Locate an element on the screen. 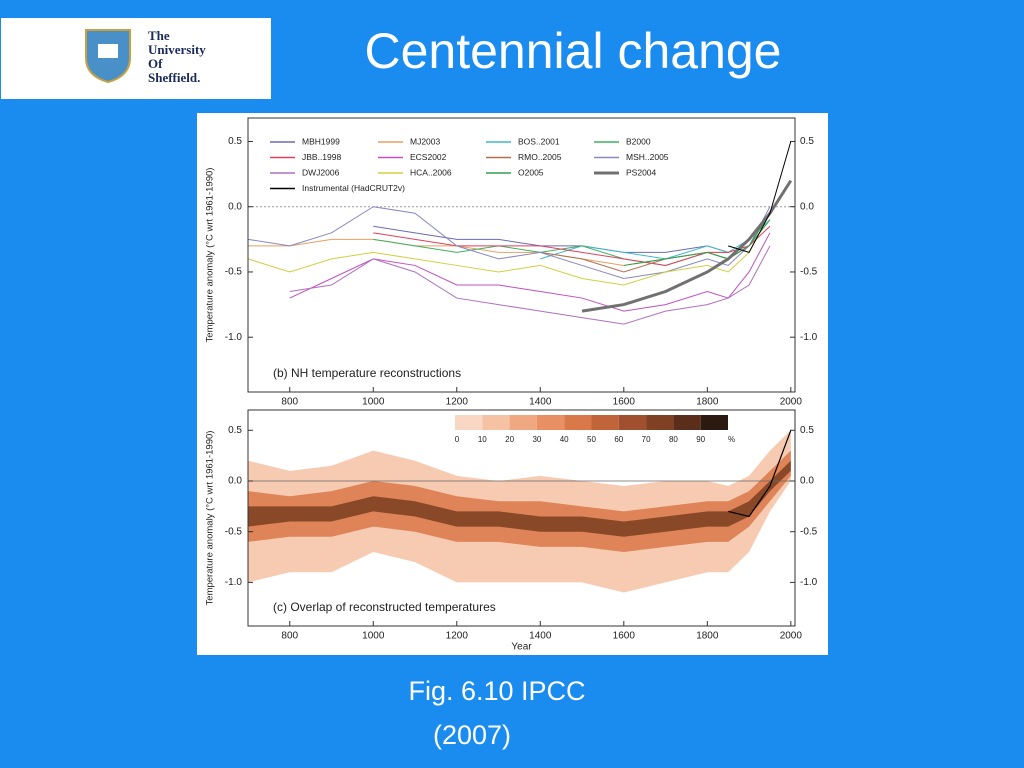  logo-box is located at coordinates (136, 58).